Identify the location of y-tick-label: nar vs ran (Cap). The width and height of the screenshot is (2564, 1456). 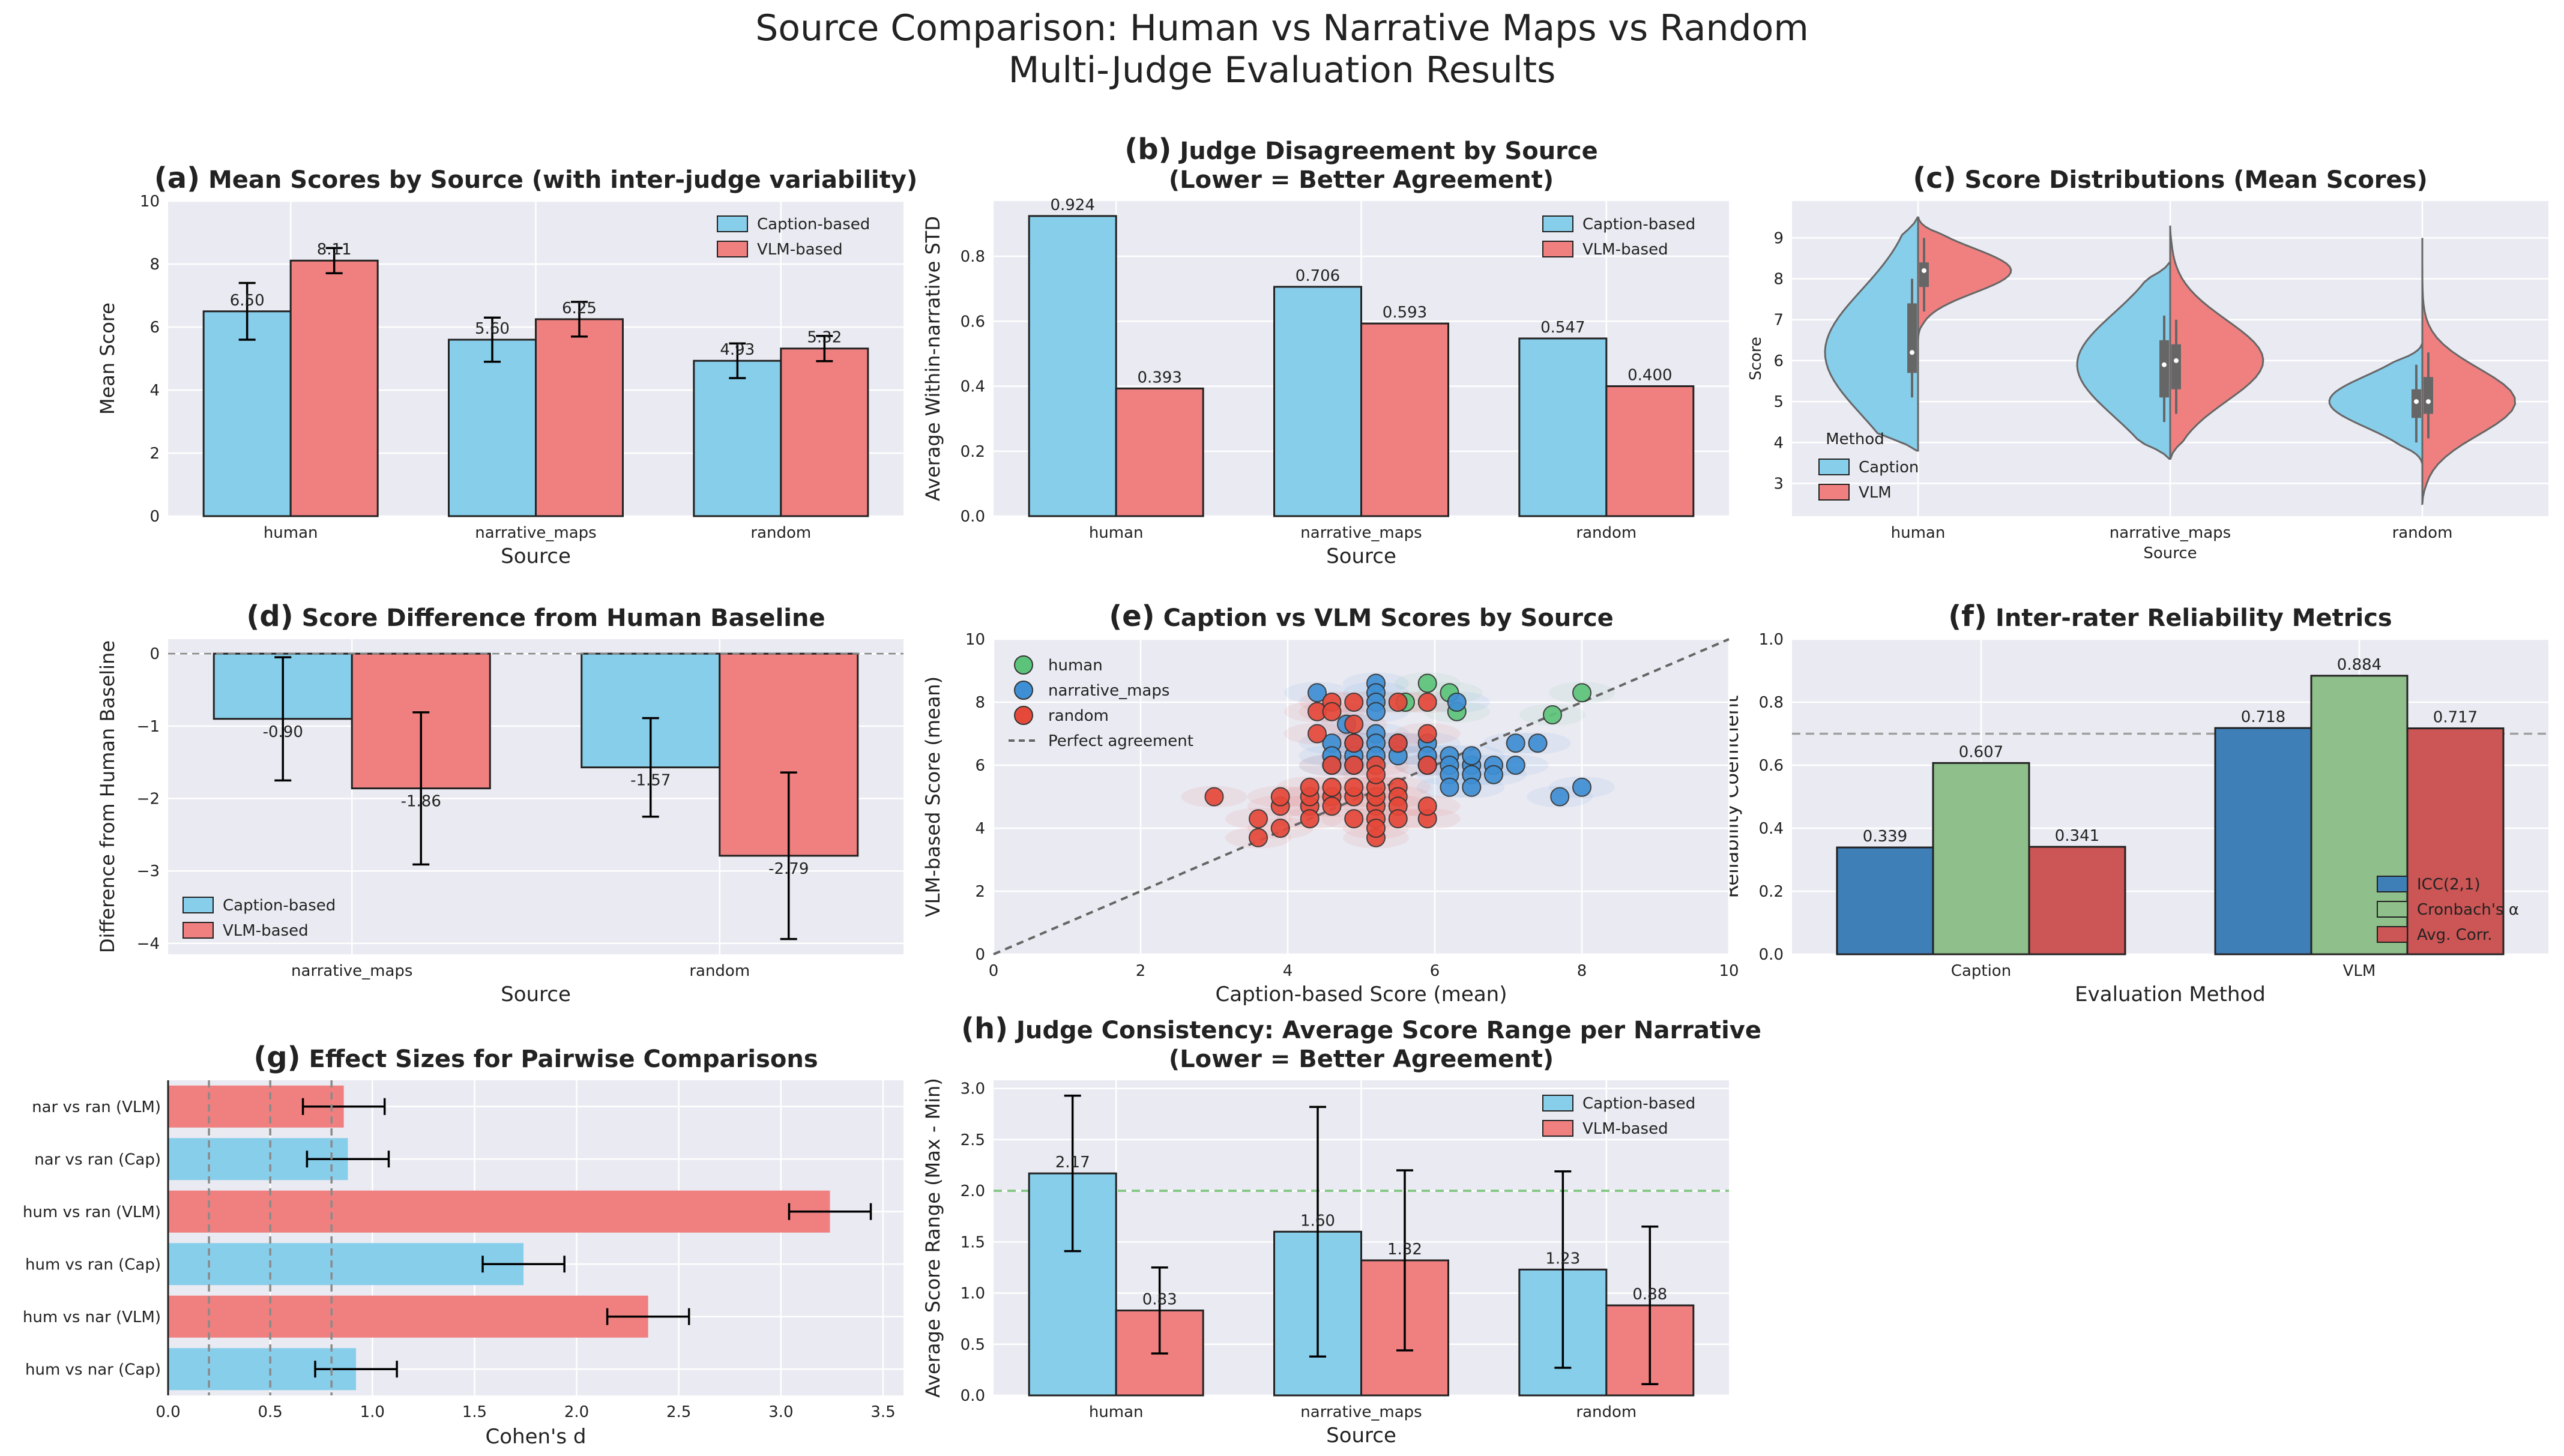
(97, 1160).